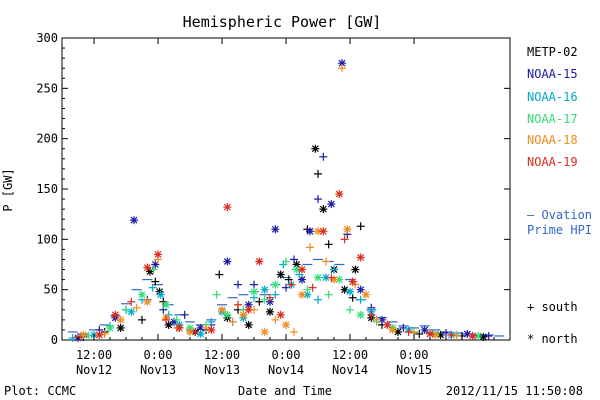  I want to click on y-tick-label: 150, so click(47, 189).